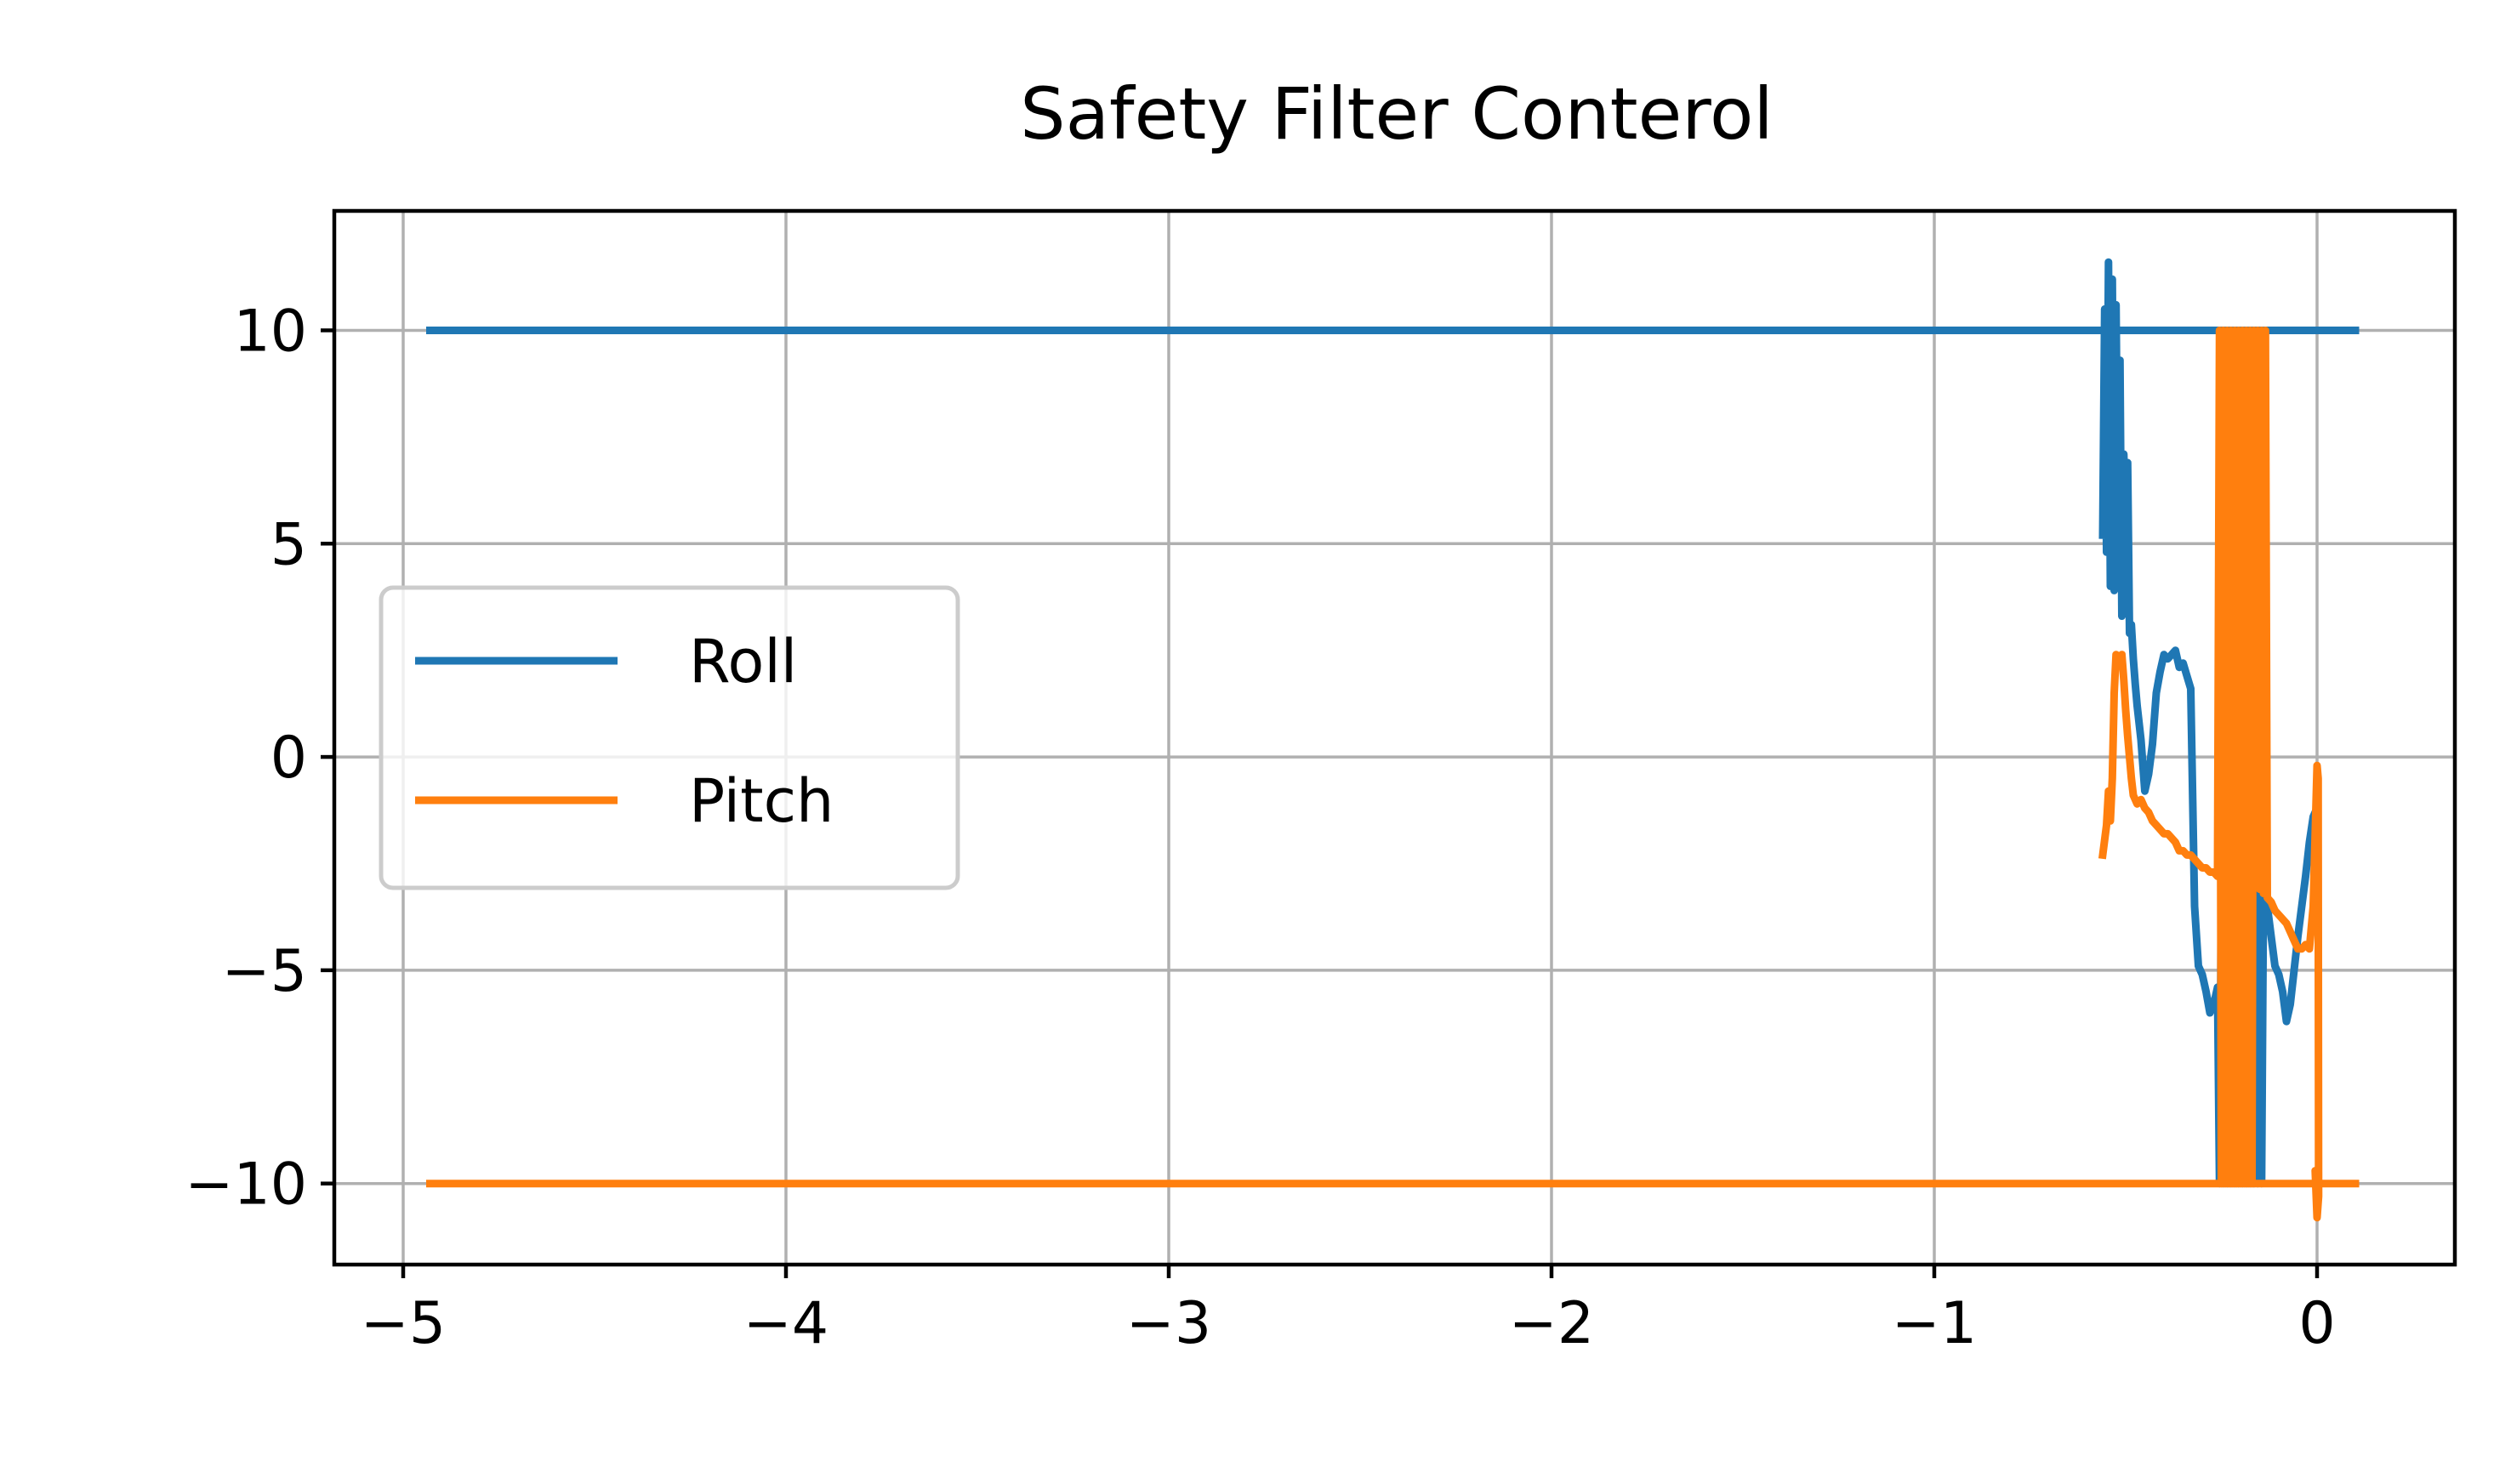  What do you see at coordinates (2316, 1323) in the screenshot?
I see `x-tick-label: 0` at bounding box center [2316, 1323].